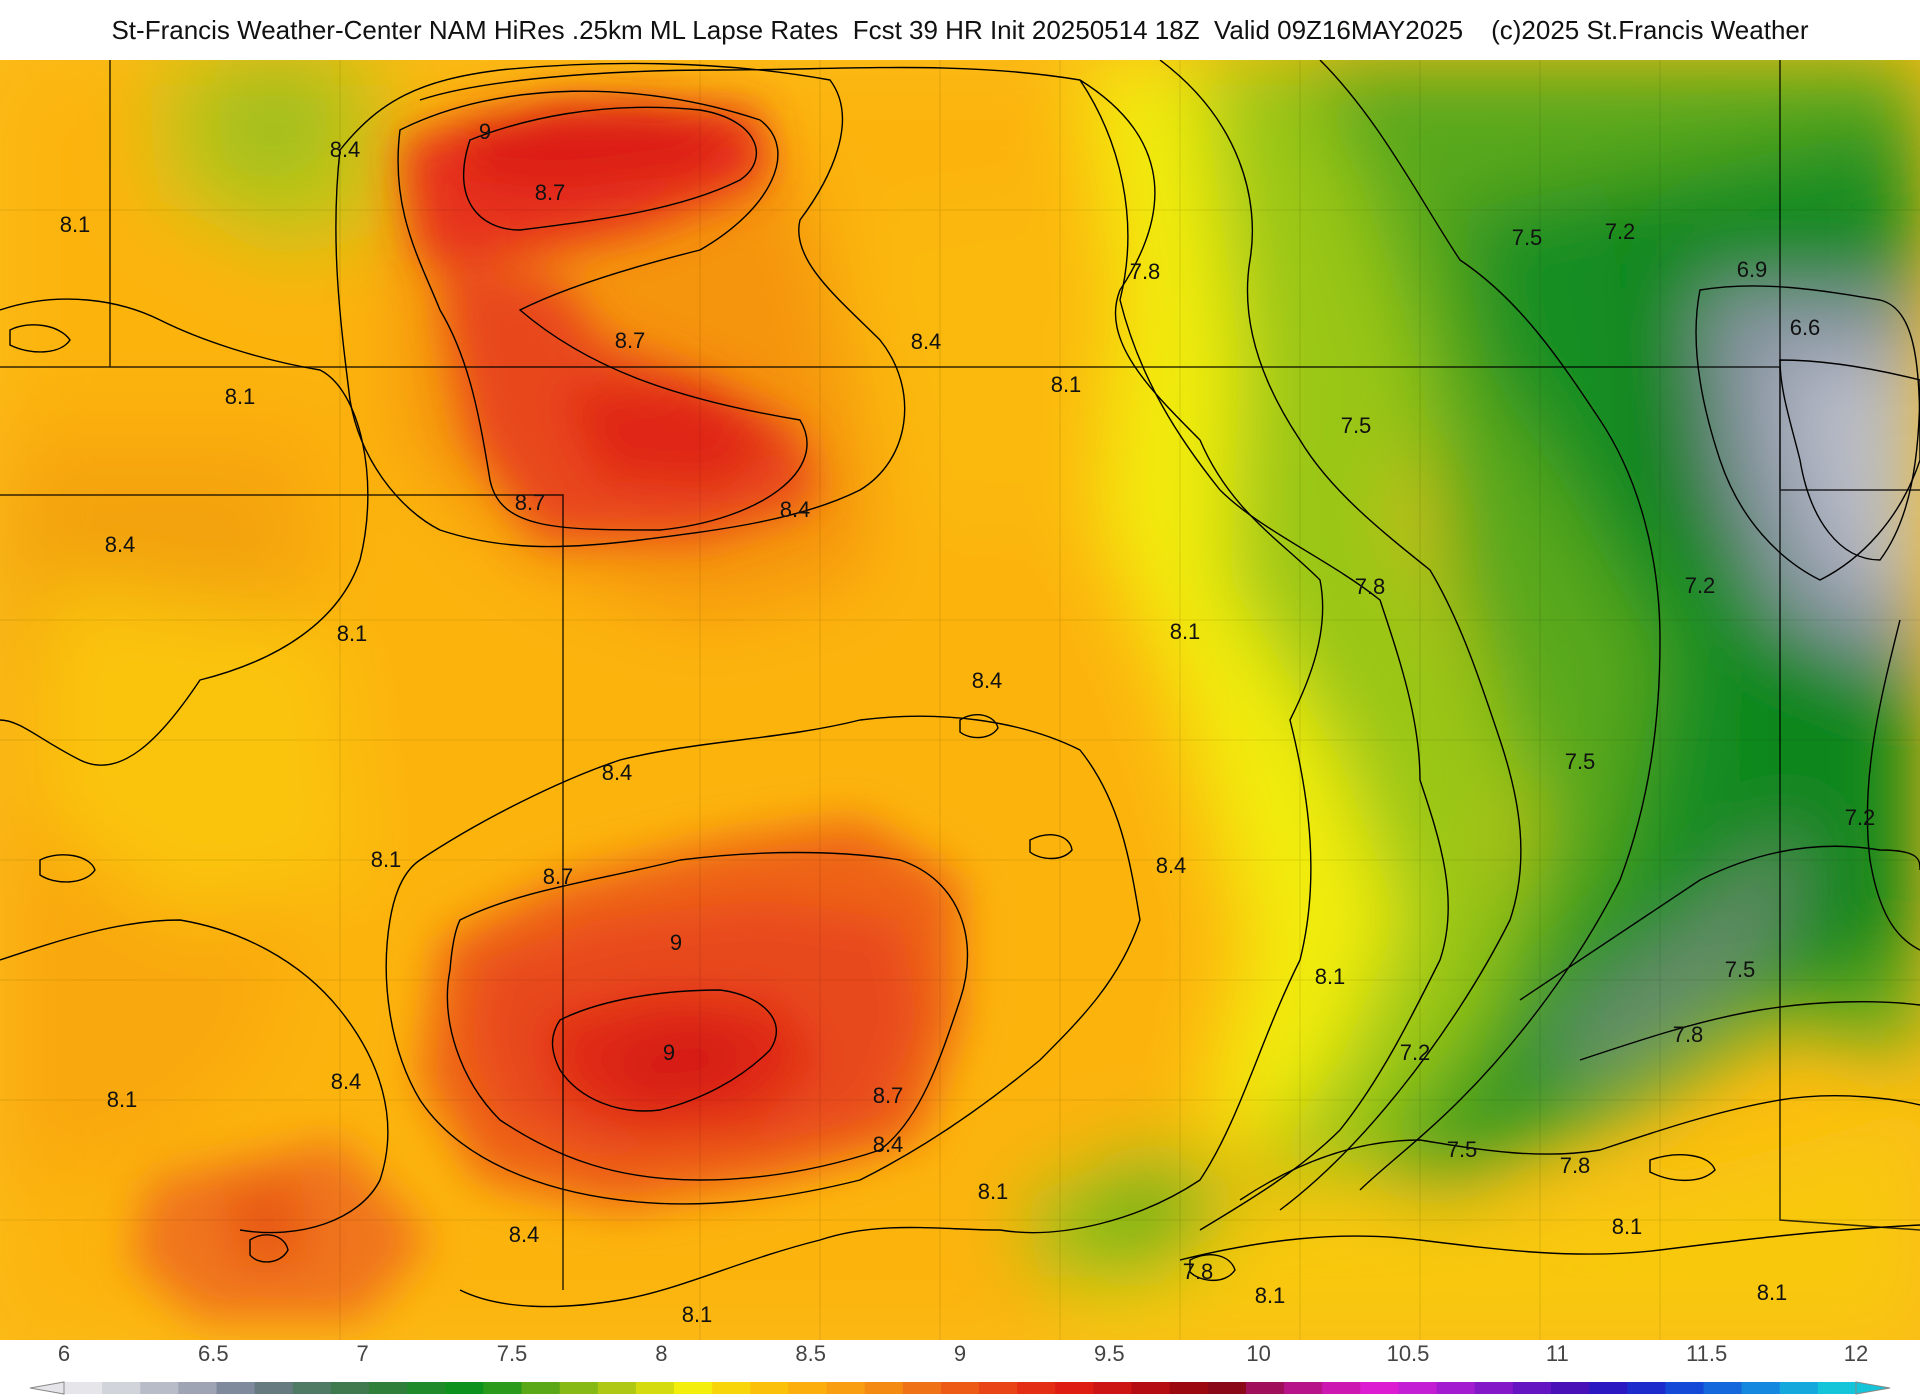 This screenshot has width=1920, height=1400. I want to click on color-scale-bar, so click(960, 1388).